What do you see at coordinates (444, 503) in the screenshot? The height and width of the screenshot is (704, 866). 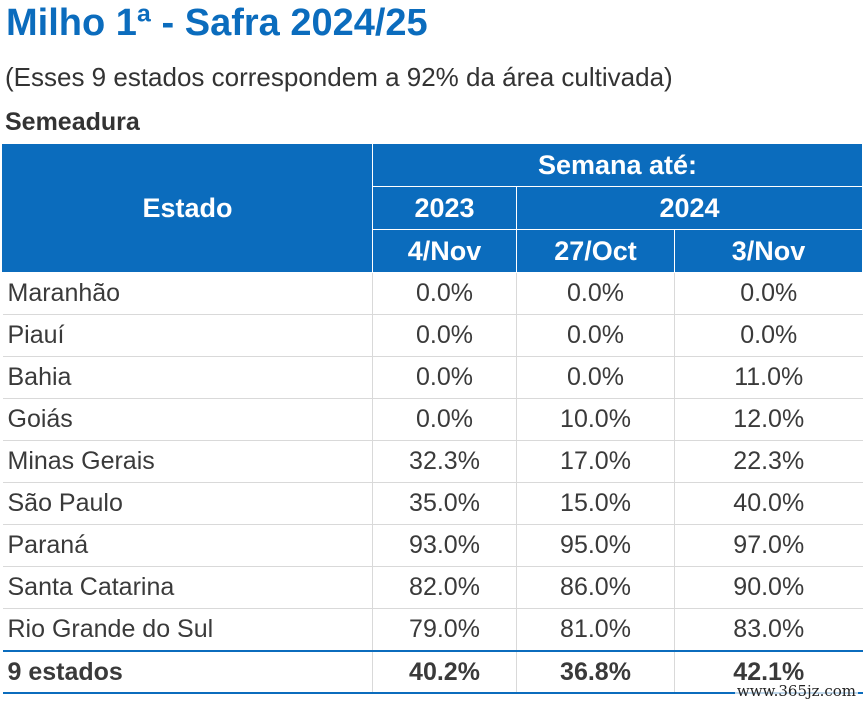 I see `value-cell: 35.0%` at bounding box center [444, 503].